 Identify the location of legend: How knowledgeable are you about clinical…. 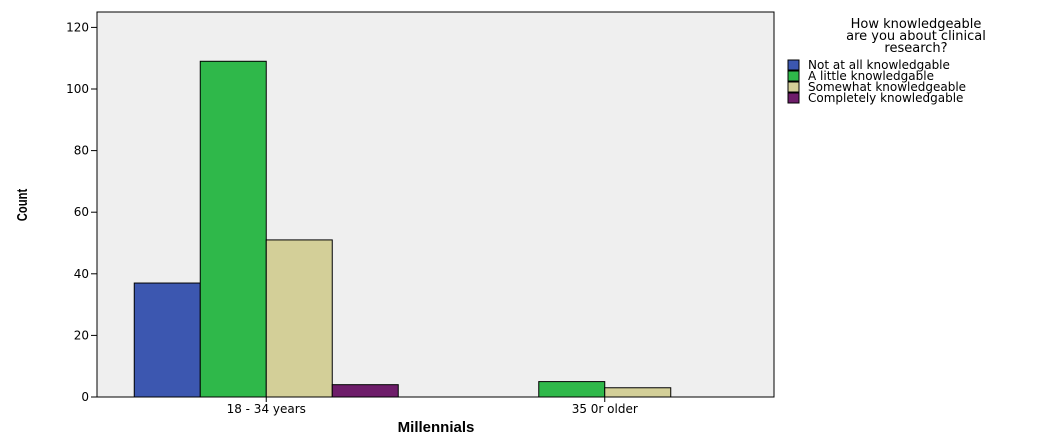
(886, 61).